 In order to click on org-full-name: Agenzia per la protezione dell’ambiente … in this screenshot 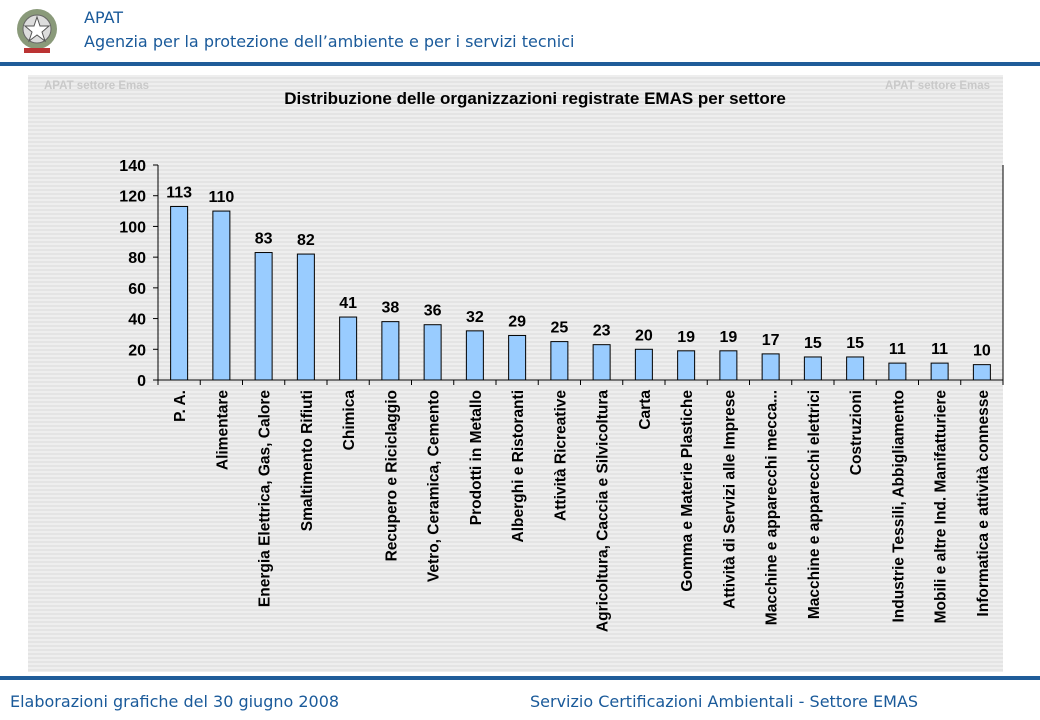, I will do `click(329, 41)`.